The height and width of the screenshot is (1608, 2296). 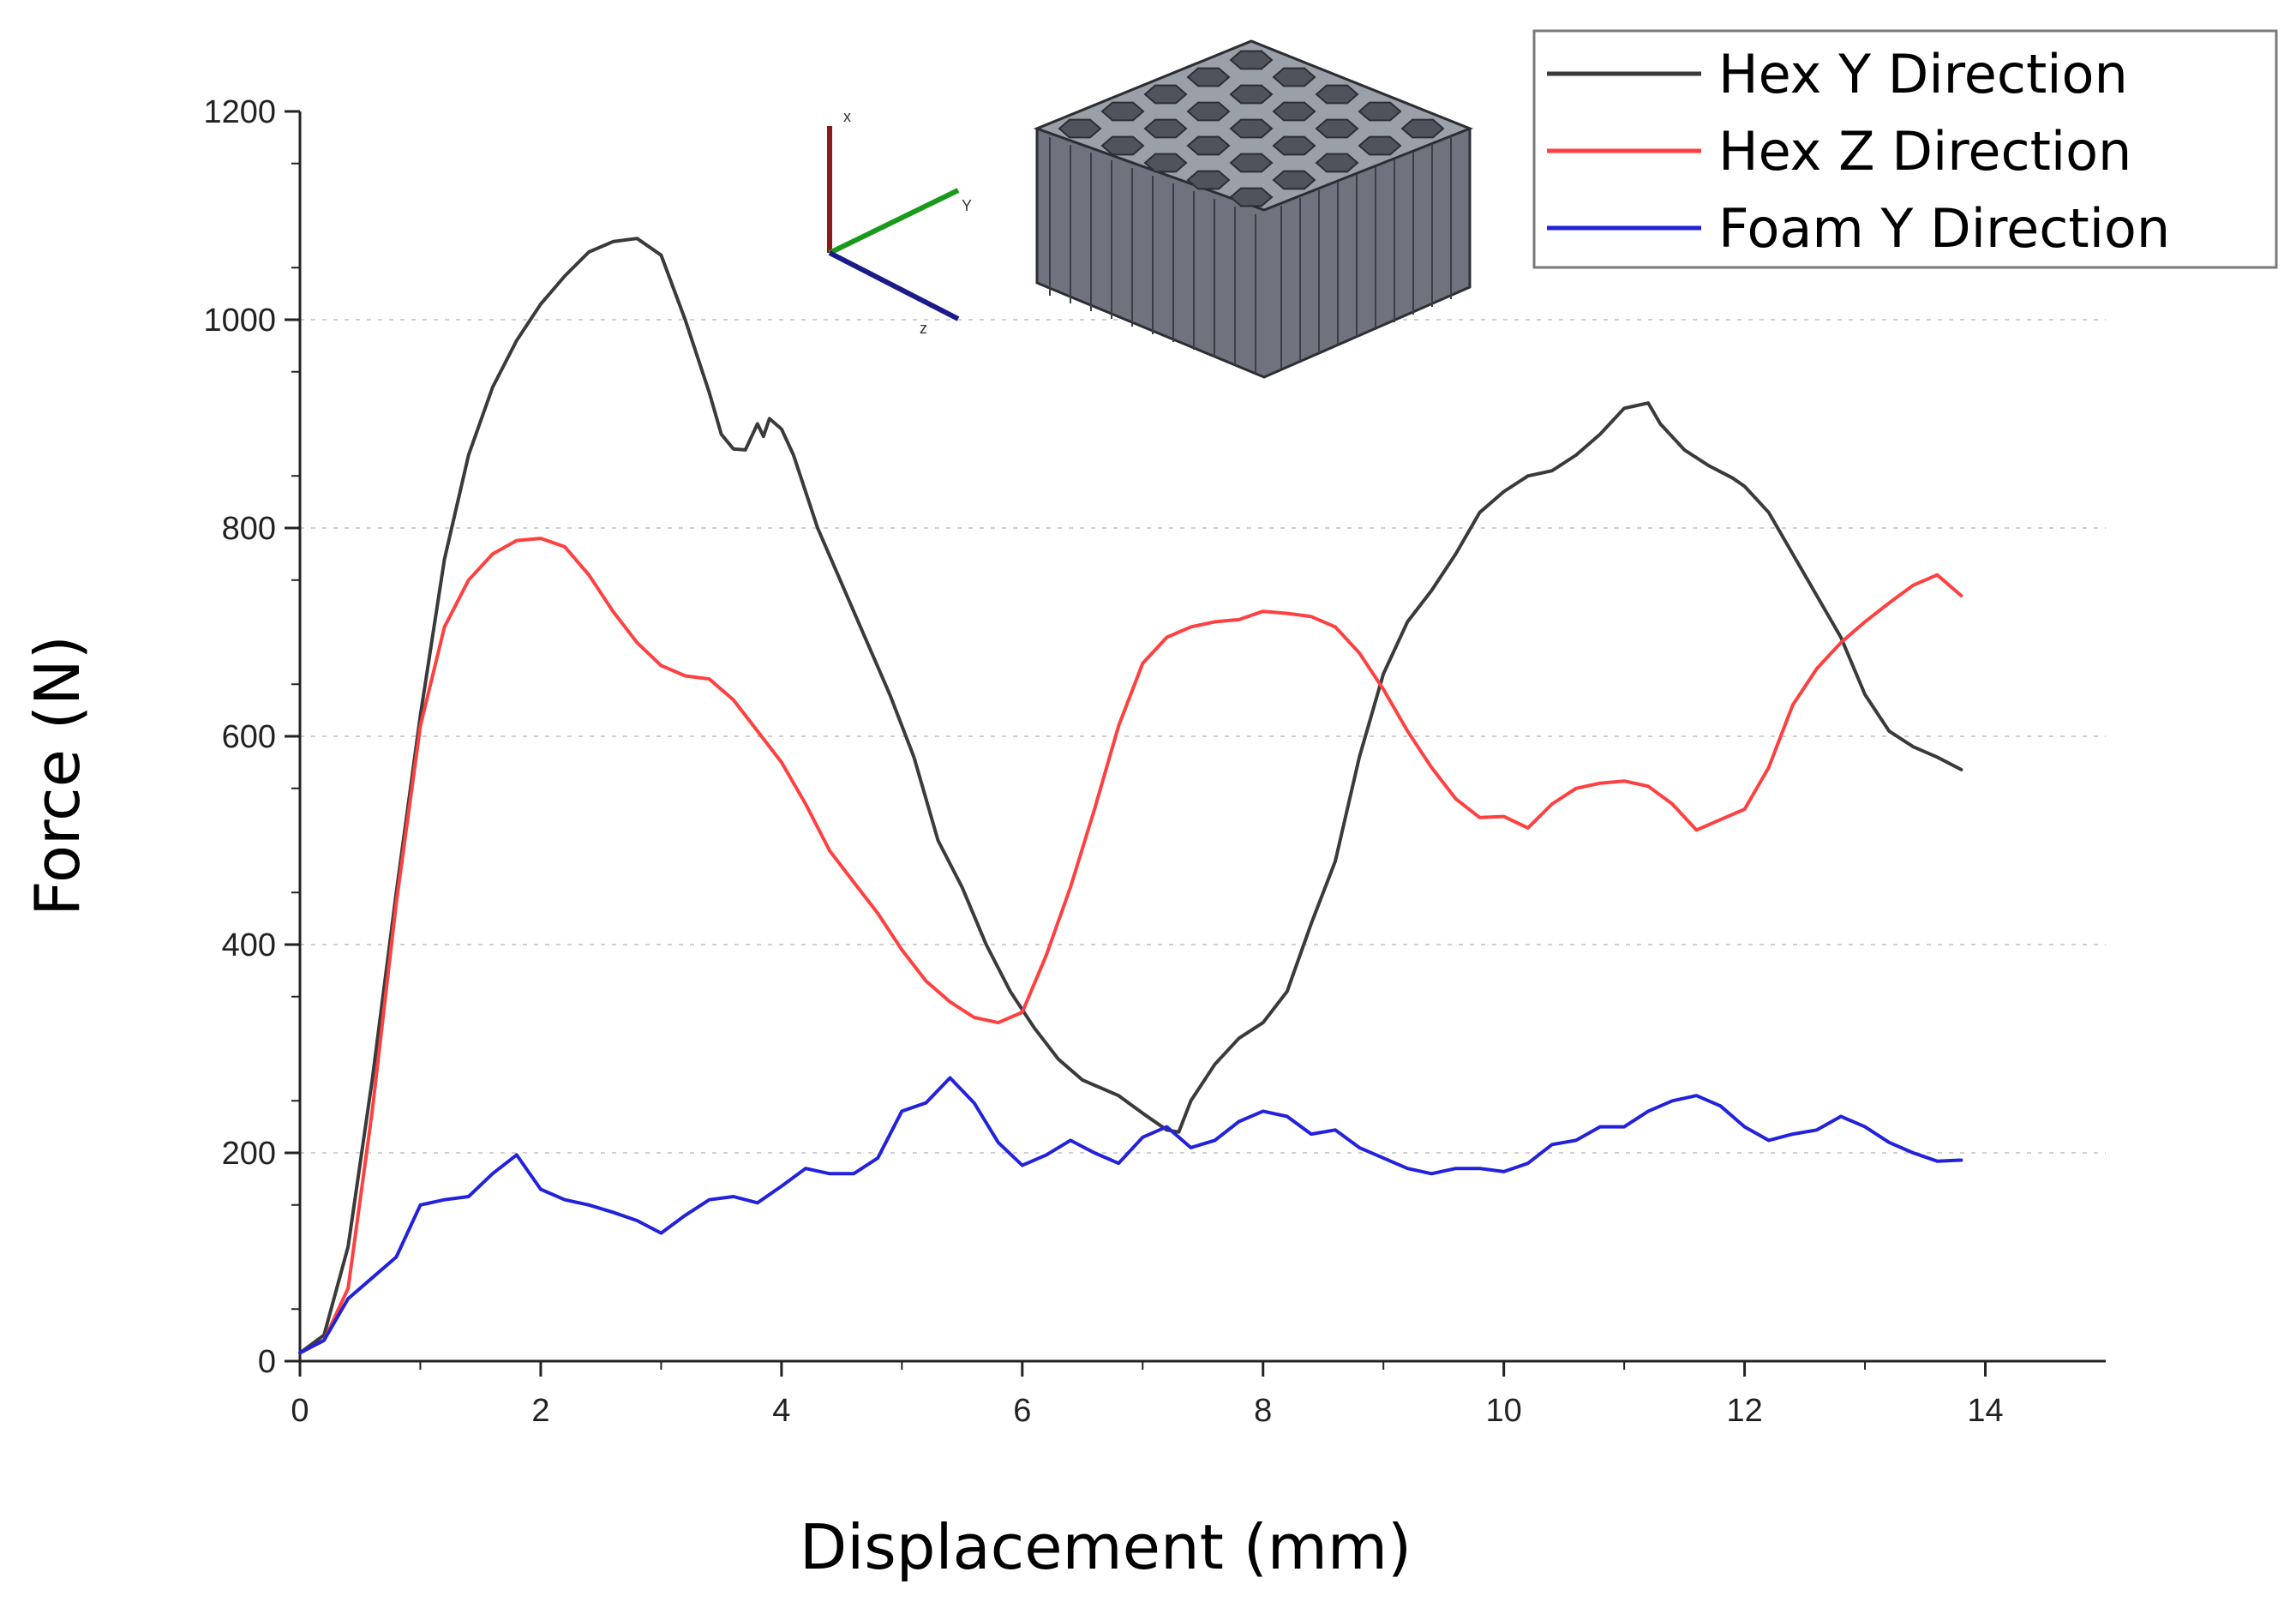 I want to click on x-tick-label: 2, so click(x=540, y=1411).